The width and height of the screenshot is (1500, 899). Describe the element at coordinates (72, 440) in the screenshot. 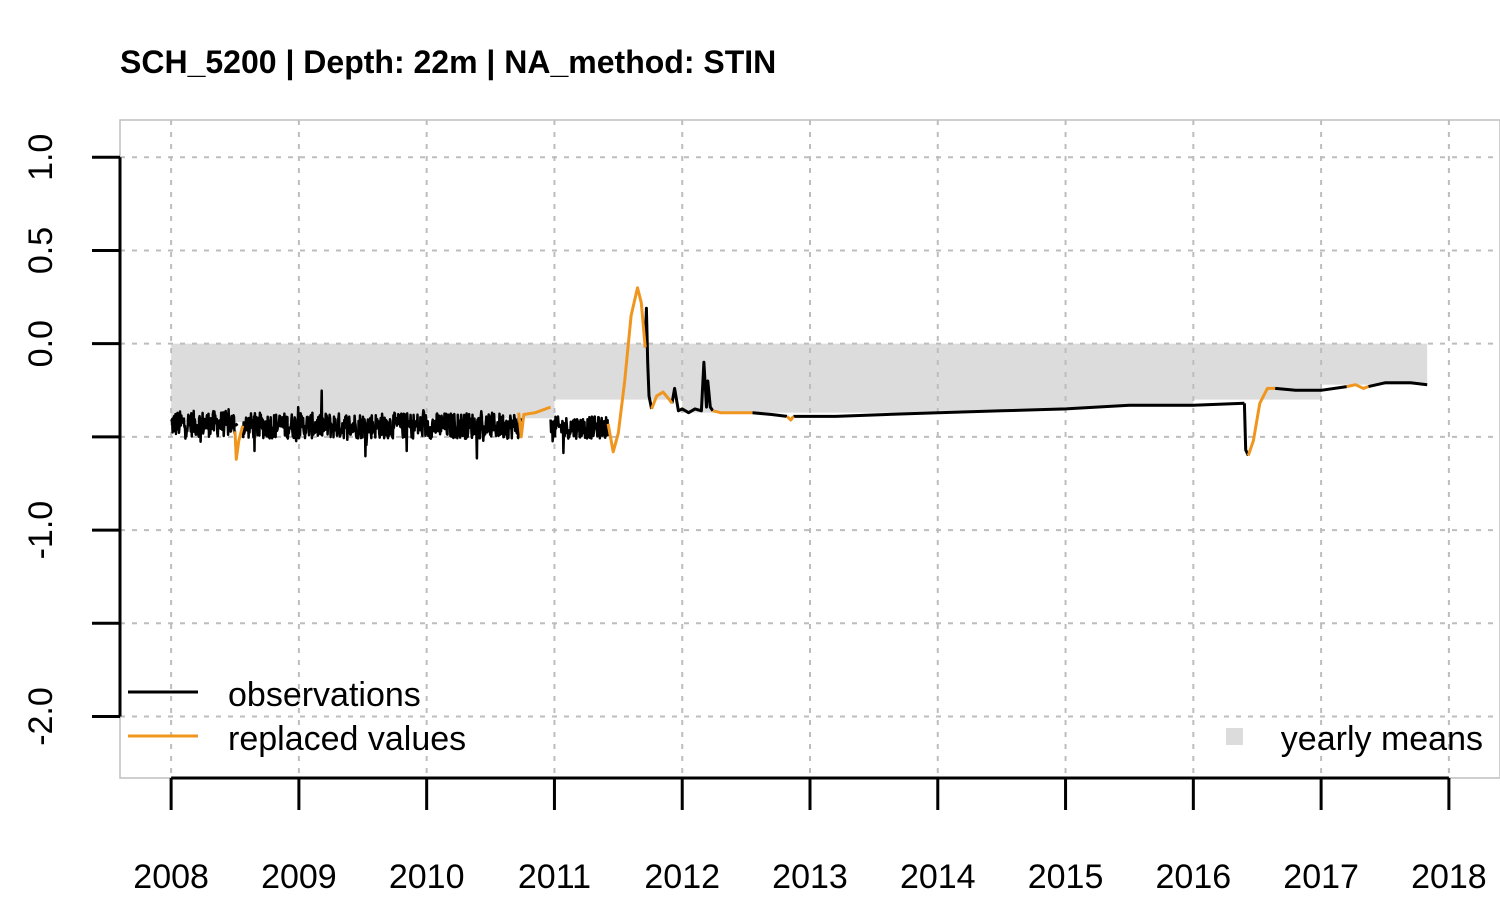

I see `y-axis: 1.0 0.5 0.0 -1.0 -2.0` at that location.